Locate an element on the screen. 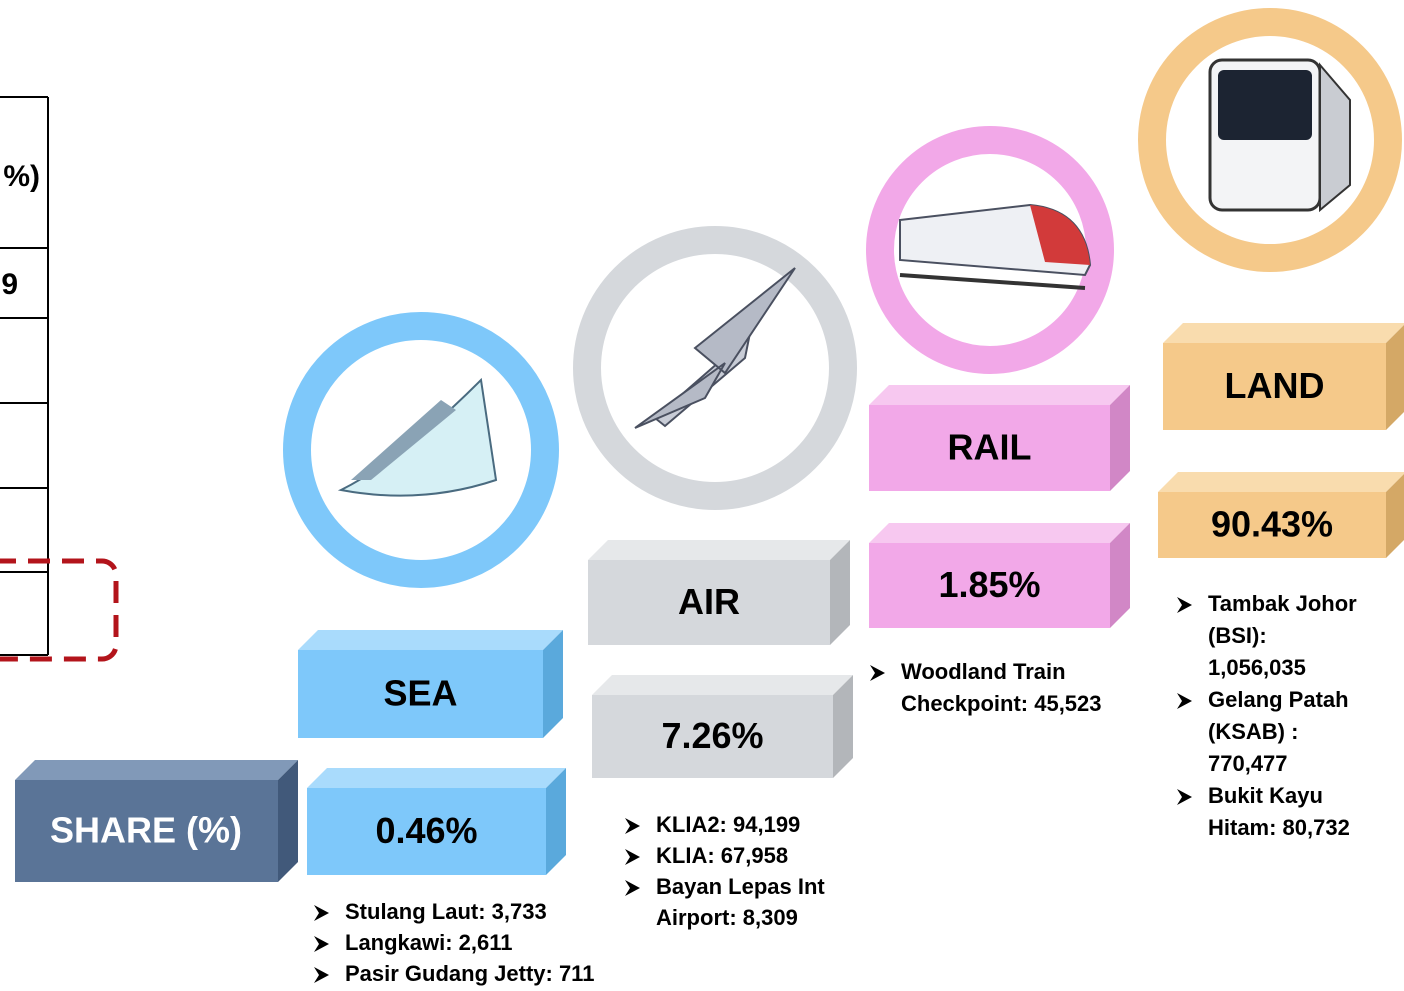 The height and width of the screenshot is (991, 1404). box-label: SHARE (%) is located at coordinates (146, 830).